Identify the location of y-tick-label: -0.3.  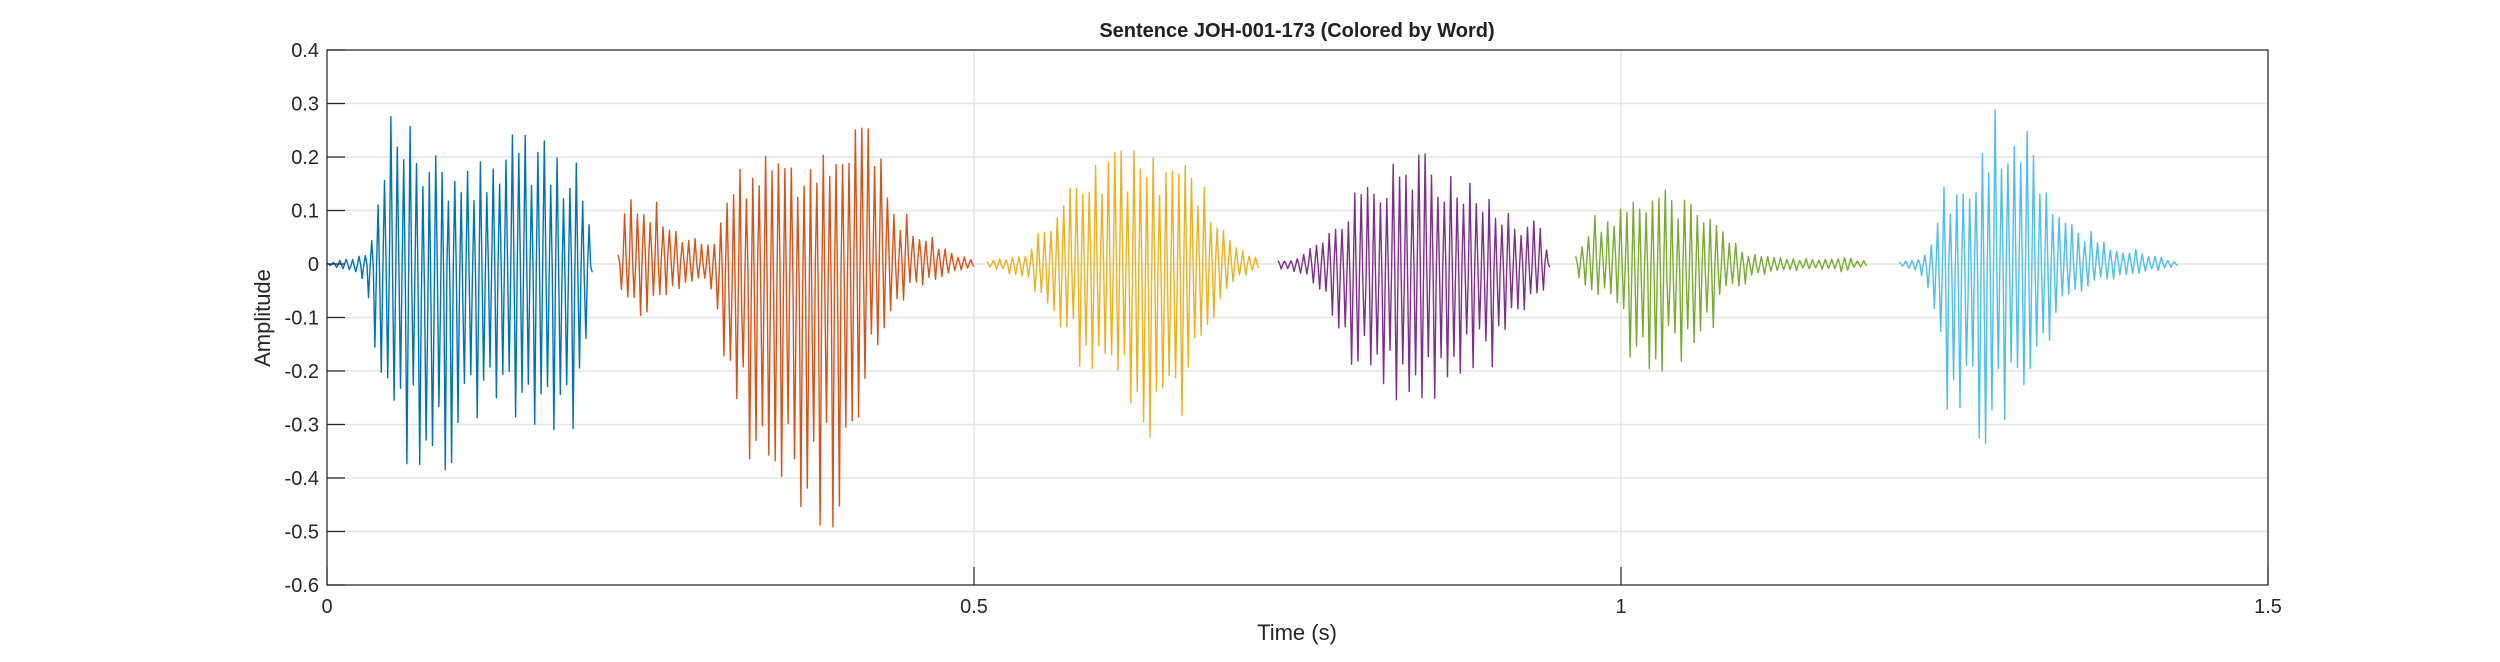
(302, 426).